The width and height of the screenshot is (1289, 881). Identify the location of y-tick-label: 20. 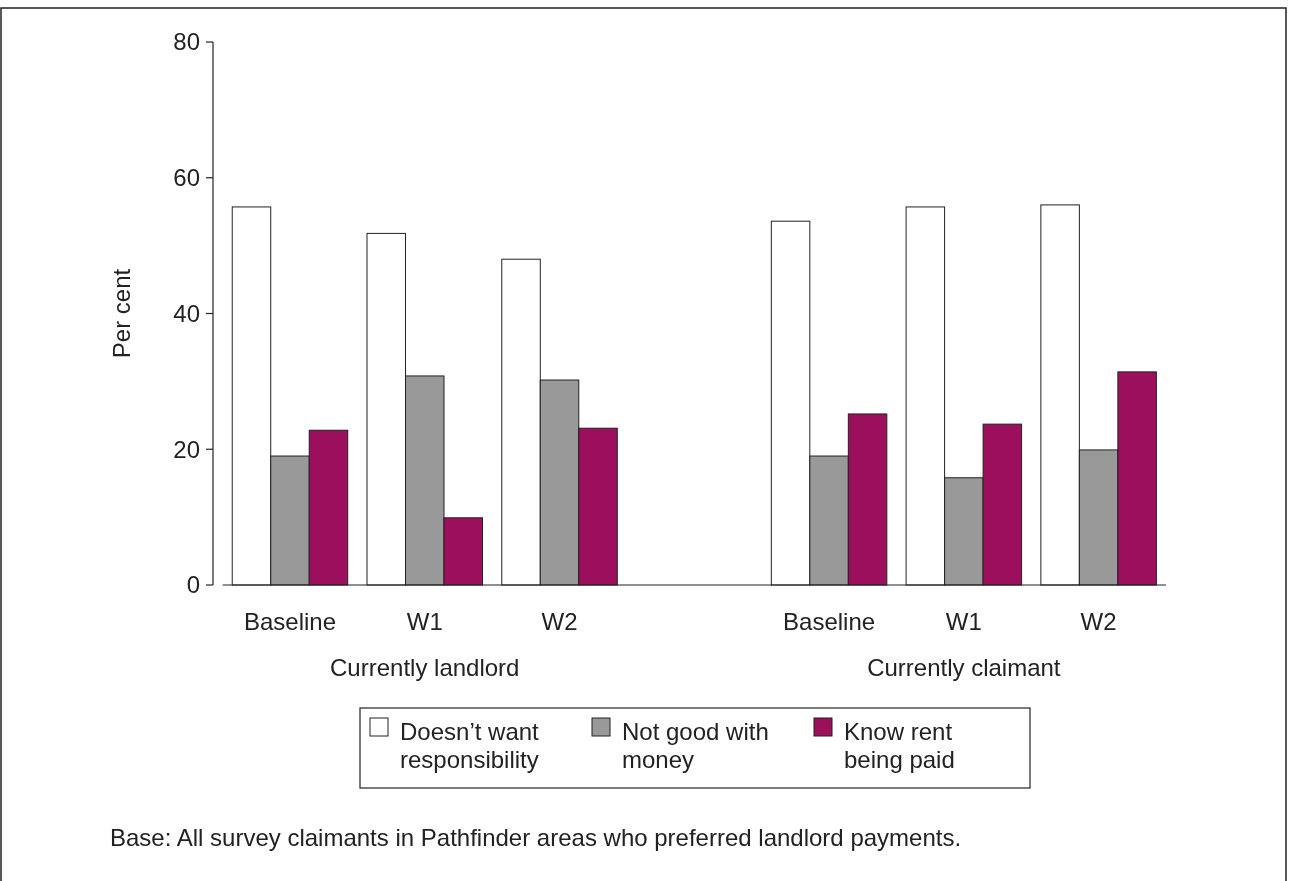
(186, 449).